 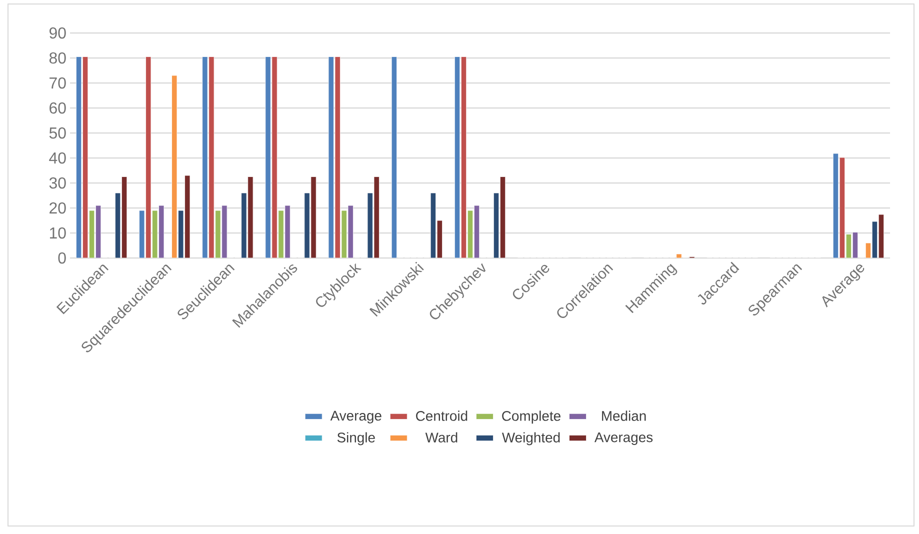 What do you see at coordinates (356, 417) in the screenshot?
I see `legend-label: Average` at bounding box center [356, 417].